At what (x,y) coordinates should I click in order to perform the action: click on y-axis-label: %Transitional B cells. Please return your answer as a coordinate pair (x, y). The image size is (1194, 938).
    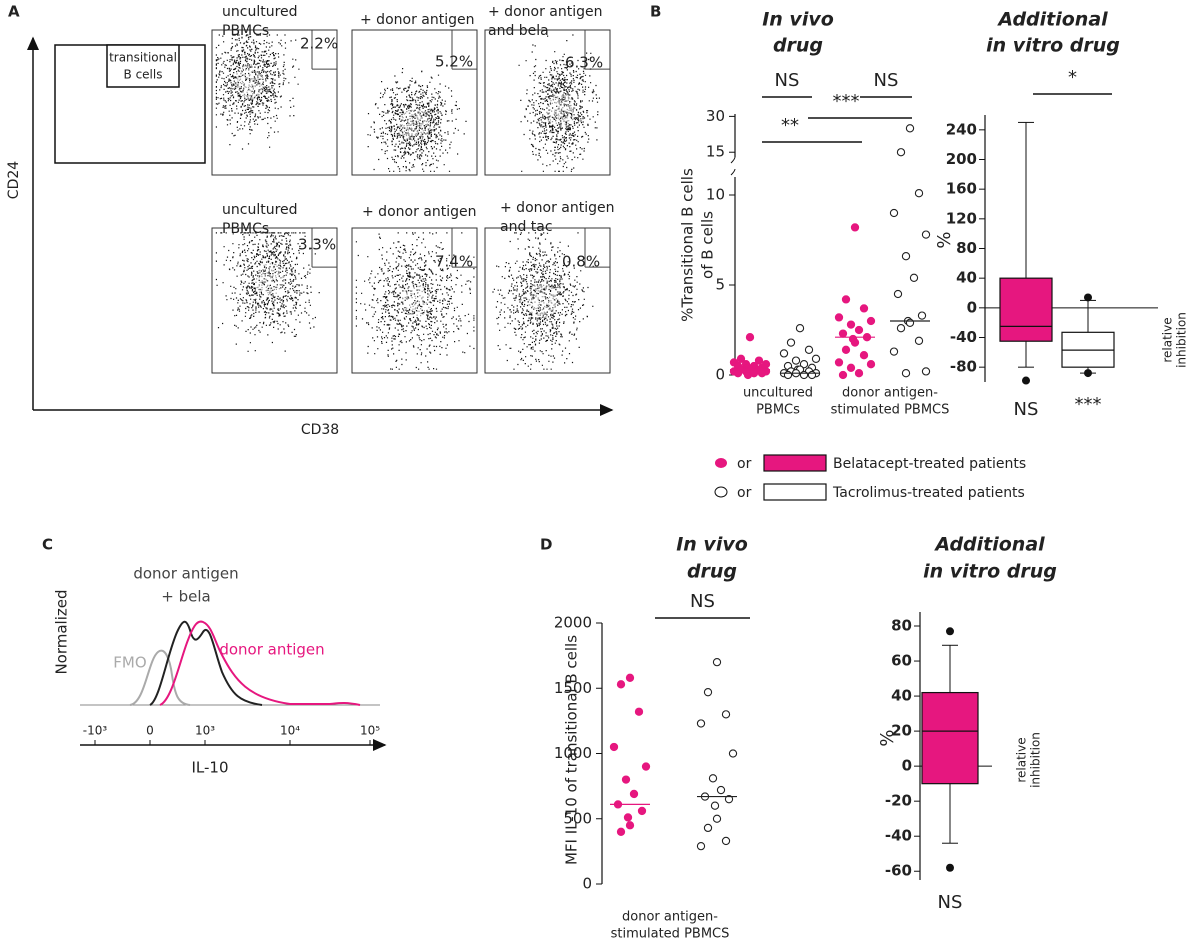
    Looking at the image, I should click on (688, 245).